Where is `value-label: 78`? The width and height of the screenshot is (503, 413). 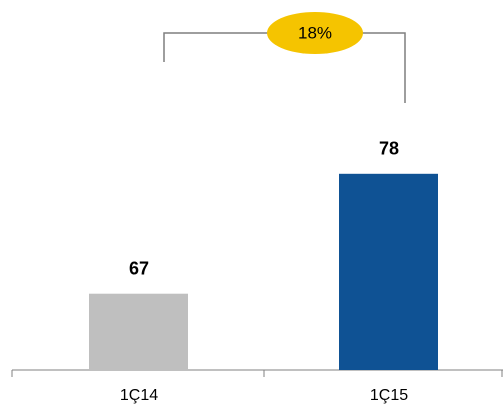 value-label: 78 is located at coordinates (389, 149).